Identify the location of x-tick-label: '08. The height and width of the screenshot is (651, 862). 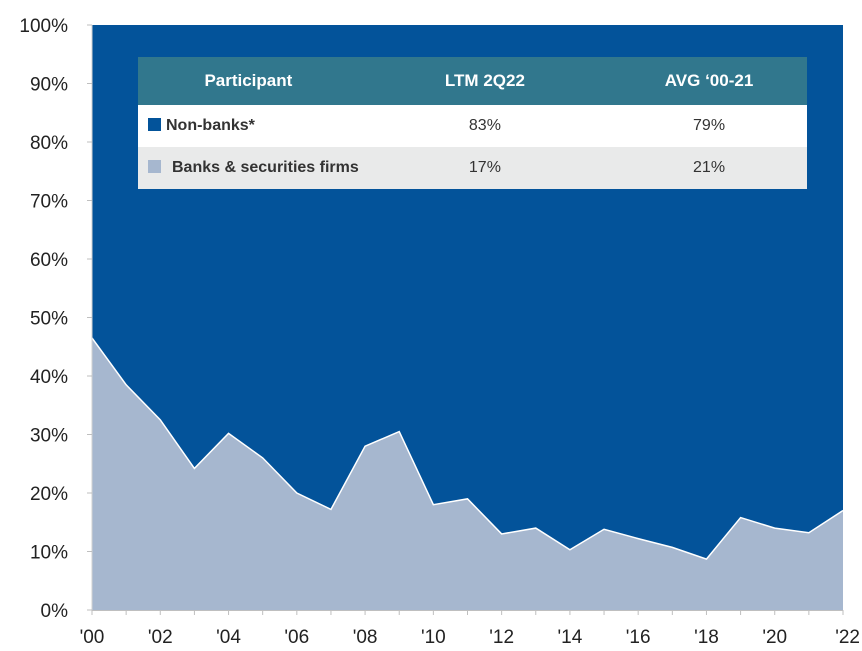
(365, 637).